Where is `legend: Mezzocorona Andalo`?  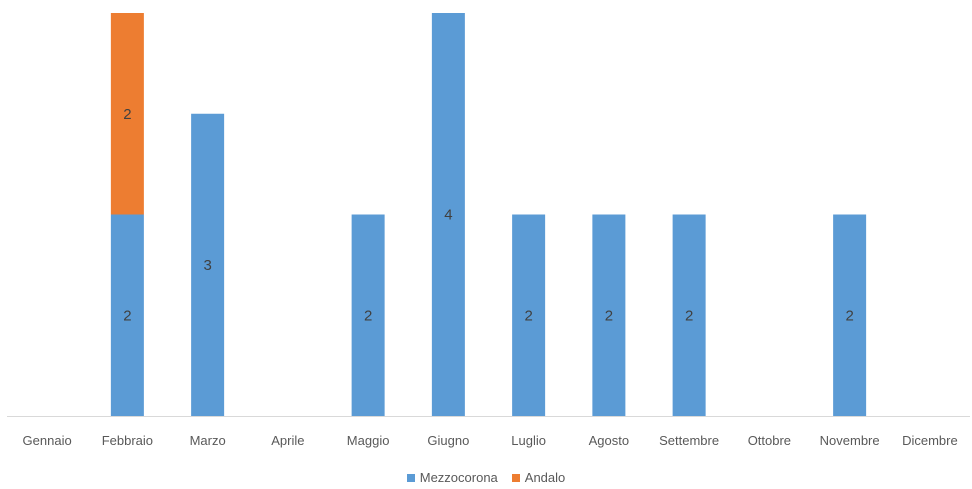
legend: Mezzocorona Andalo is located at coordinates (486, 477).